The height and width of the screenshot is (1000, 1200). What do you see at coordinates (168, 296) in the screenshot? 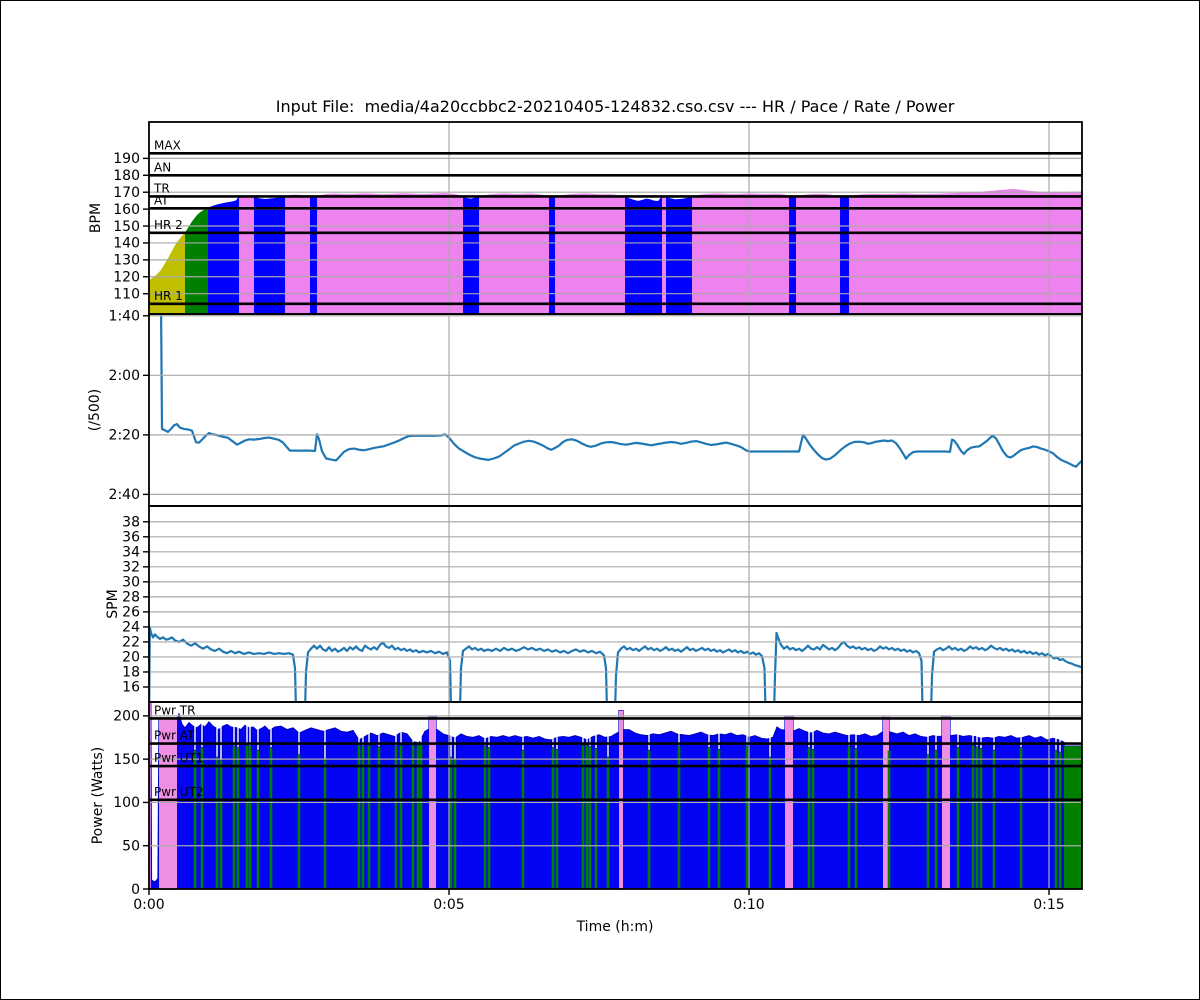
I see `hr-threshold-label: HR 1` at bounding box center [168, 296].